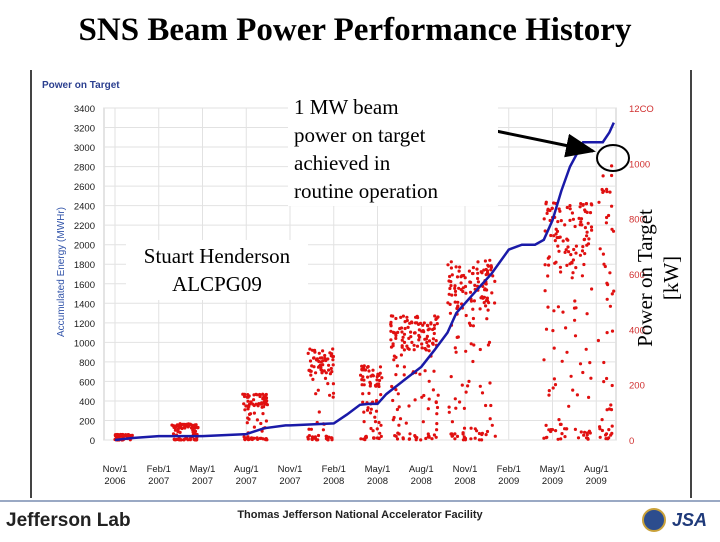 The height and width of the screenshot is (542, 720). Describe the element at coordinates (290, 469) in the screenshot. I see `x-tick-label-month: Nov/1` at that location.